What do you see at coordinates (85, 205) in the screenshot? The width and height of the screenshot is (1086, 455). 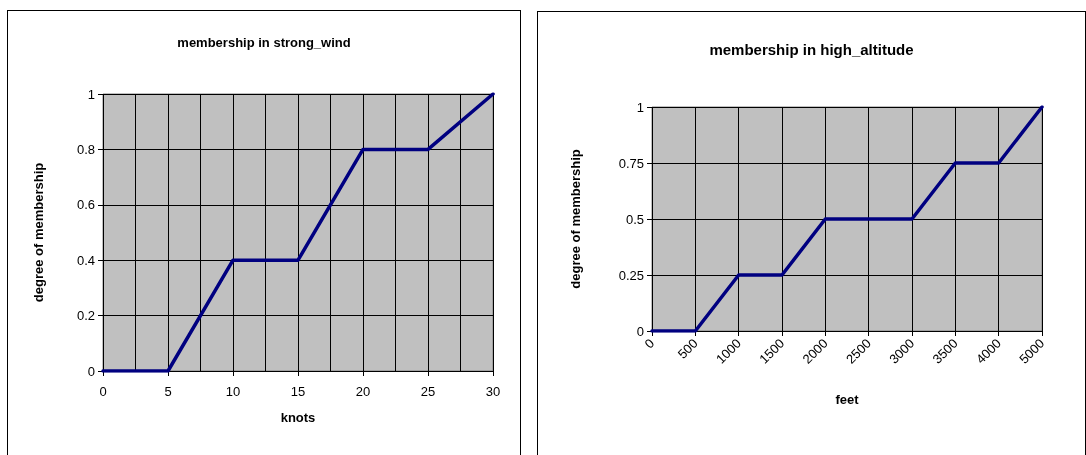 I see `y-tick-label: 0.6` at bounding box center [85, 205].